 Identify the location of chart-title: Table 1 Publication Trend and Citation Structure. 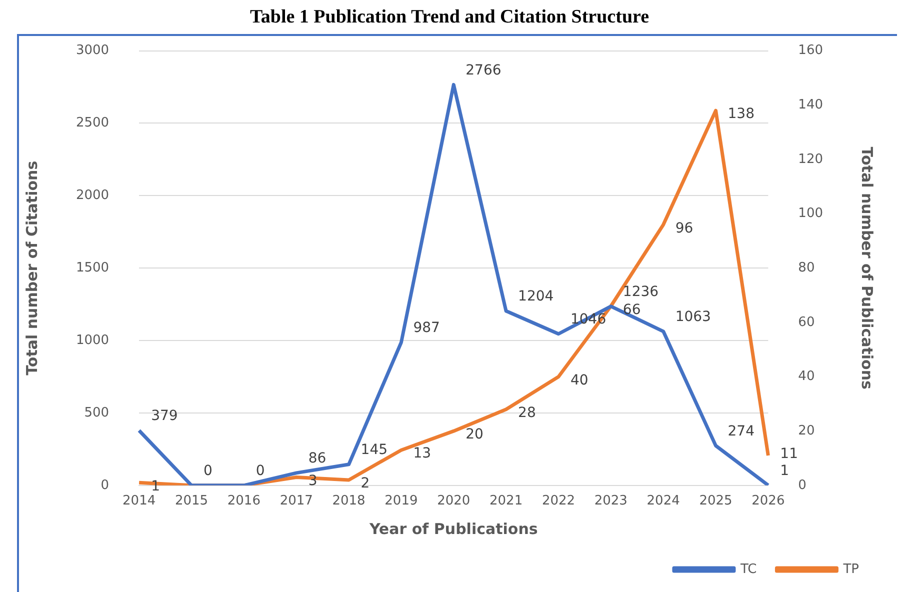
(450, 17).